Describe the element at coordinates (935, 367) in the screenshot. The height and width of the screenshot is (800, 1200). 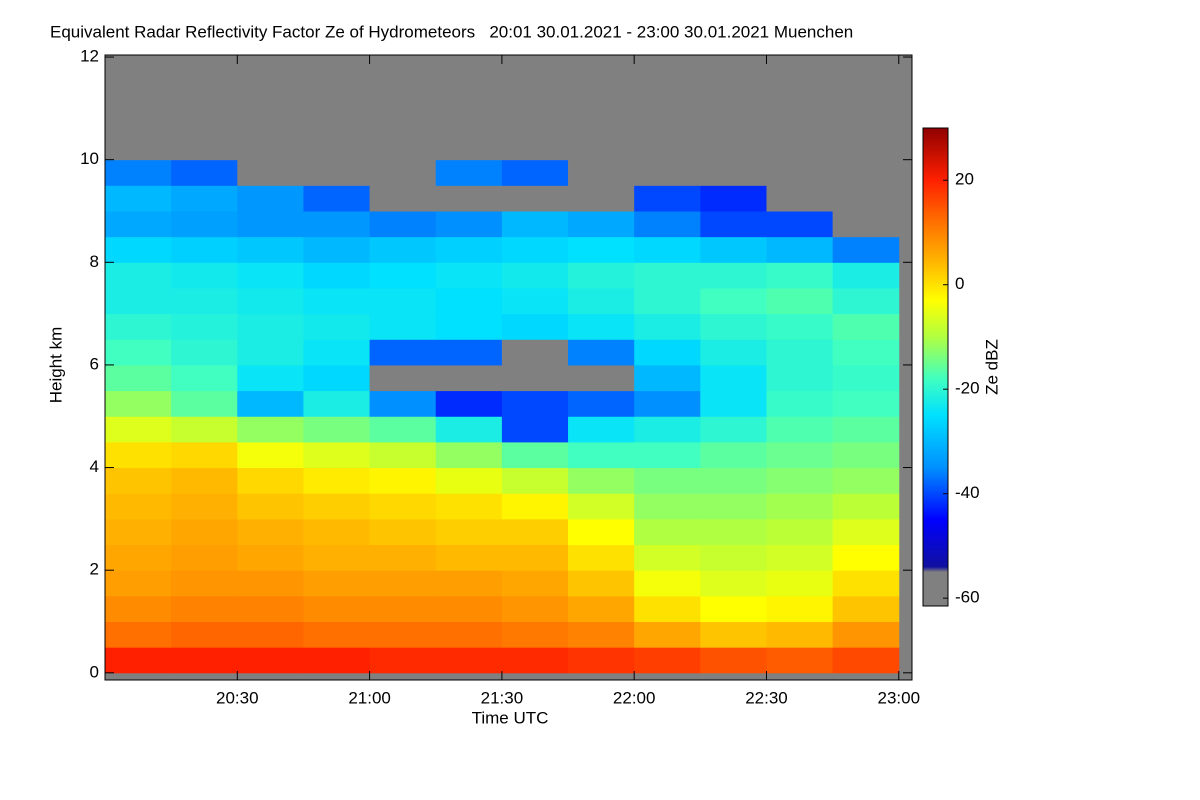
I see `colorbar` at that location.